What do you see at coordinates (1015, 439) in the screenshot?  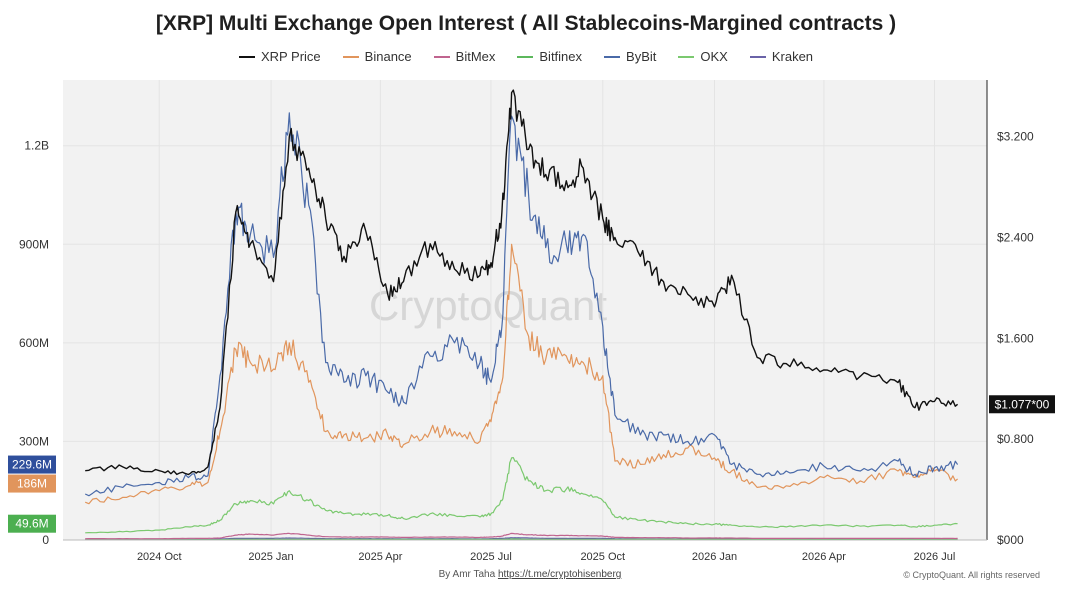 I see `right-axis-tick-label: $0.800` at bounding box center [1015, 439].